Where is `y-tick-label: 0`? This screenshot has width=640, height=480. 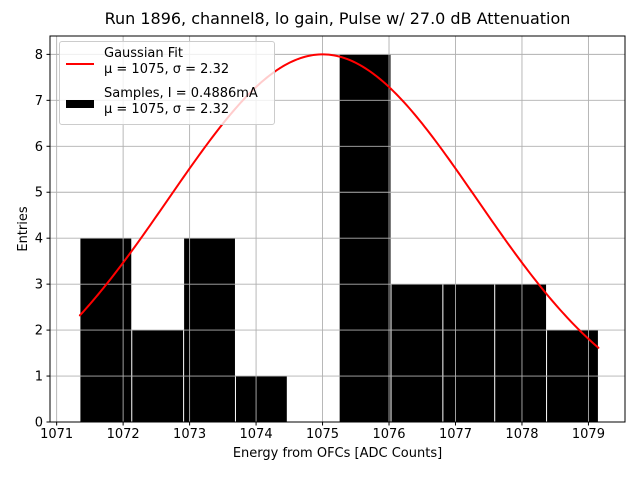 y-tick-label: 0 is located at coordinates (39, 423).